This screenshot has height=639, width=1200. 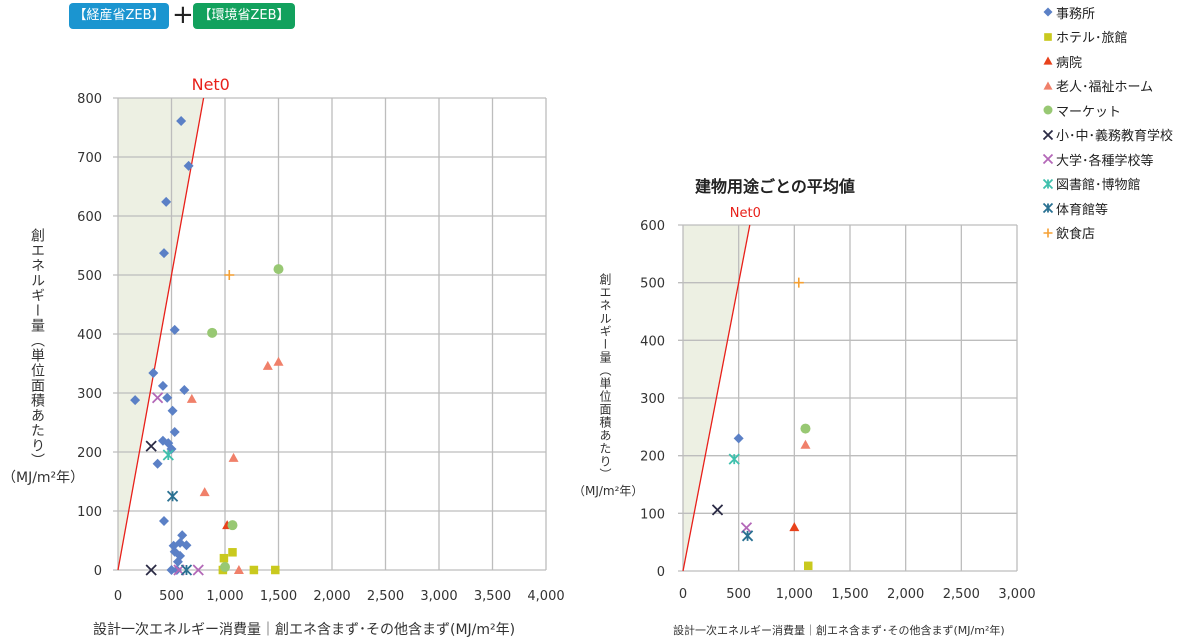 What do you see at coordinates (224, 596) in the screenshot?
I see `x-tick-label: 1,000` at bounding box center [224, 596].